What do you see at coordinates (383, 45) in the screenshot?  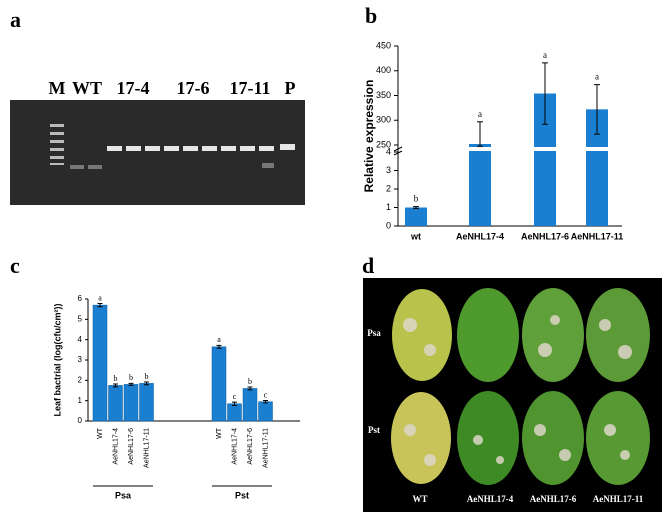 I see `y-tick-label: 450` at bounding box center [383, 45].